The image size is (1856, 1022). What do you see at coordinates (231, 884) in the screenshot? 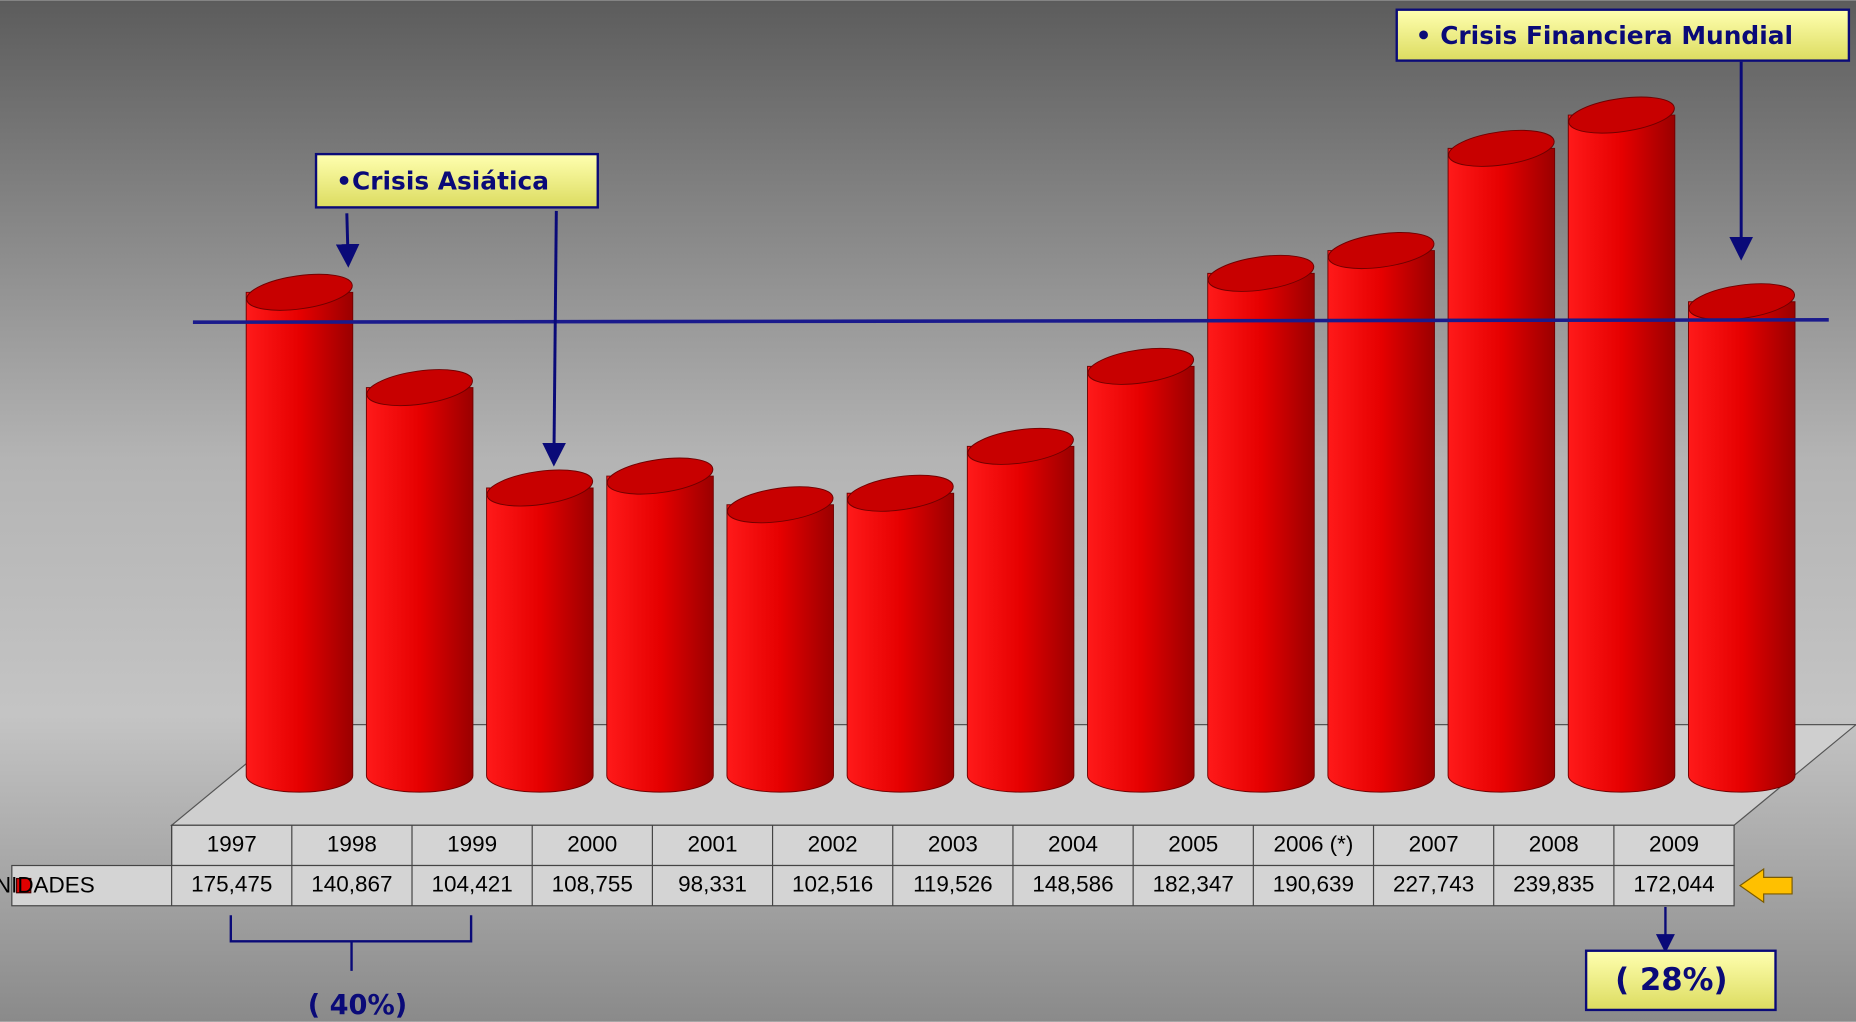
I see `value-label: 175,475` at bounding box center [231, 884].